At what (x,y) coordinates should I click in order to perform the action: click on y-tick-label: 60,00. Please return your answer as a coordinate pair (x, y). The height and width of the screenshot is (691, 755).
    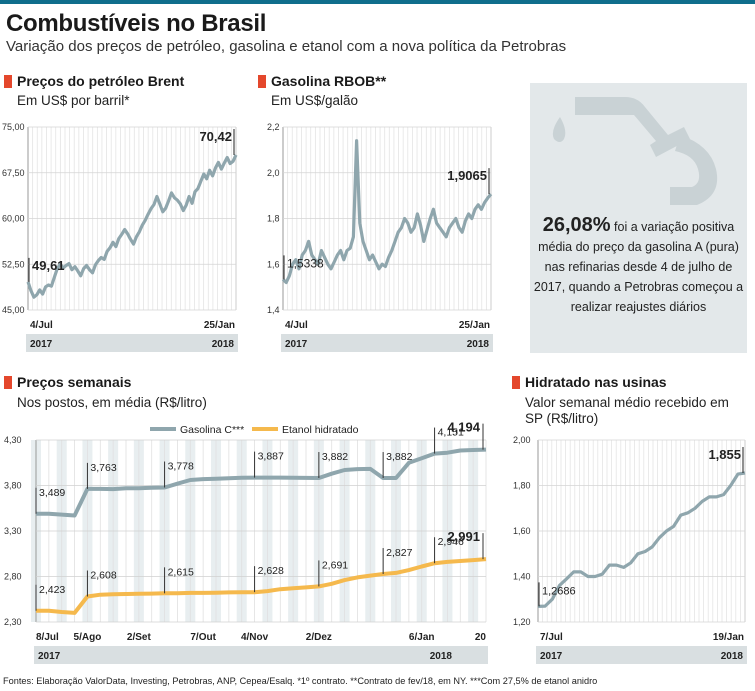
    Looking at the image, I should click on (13, 219).